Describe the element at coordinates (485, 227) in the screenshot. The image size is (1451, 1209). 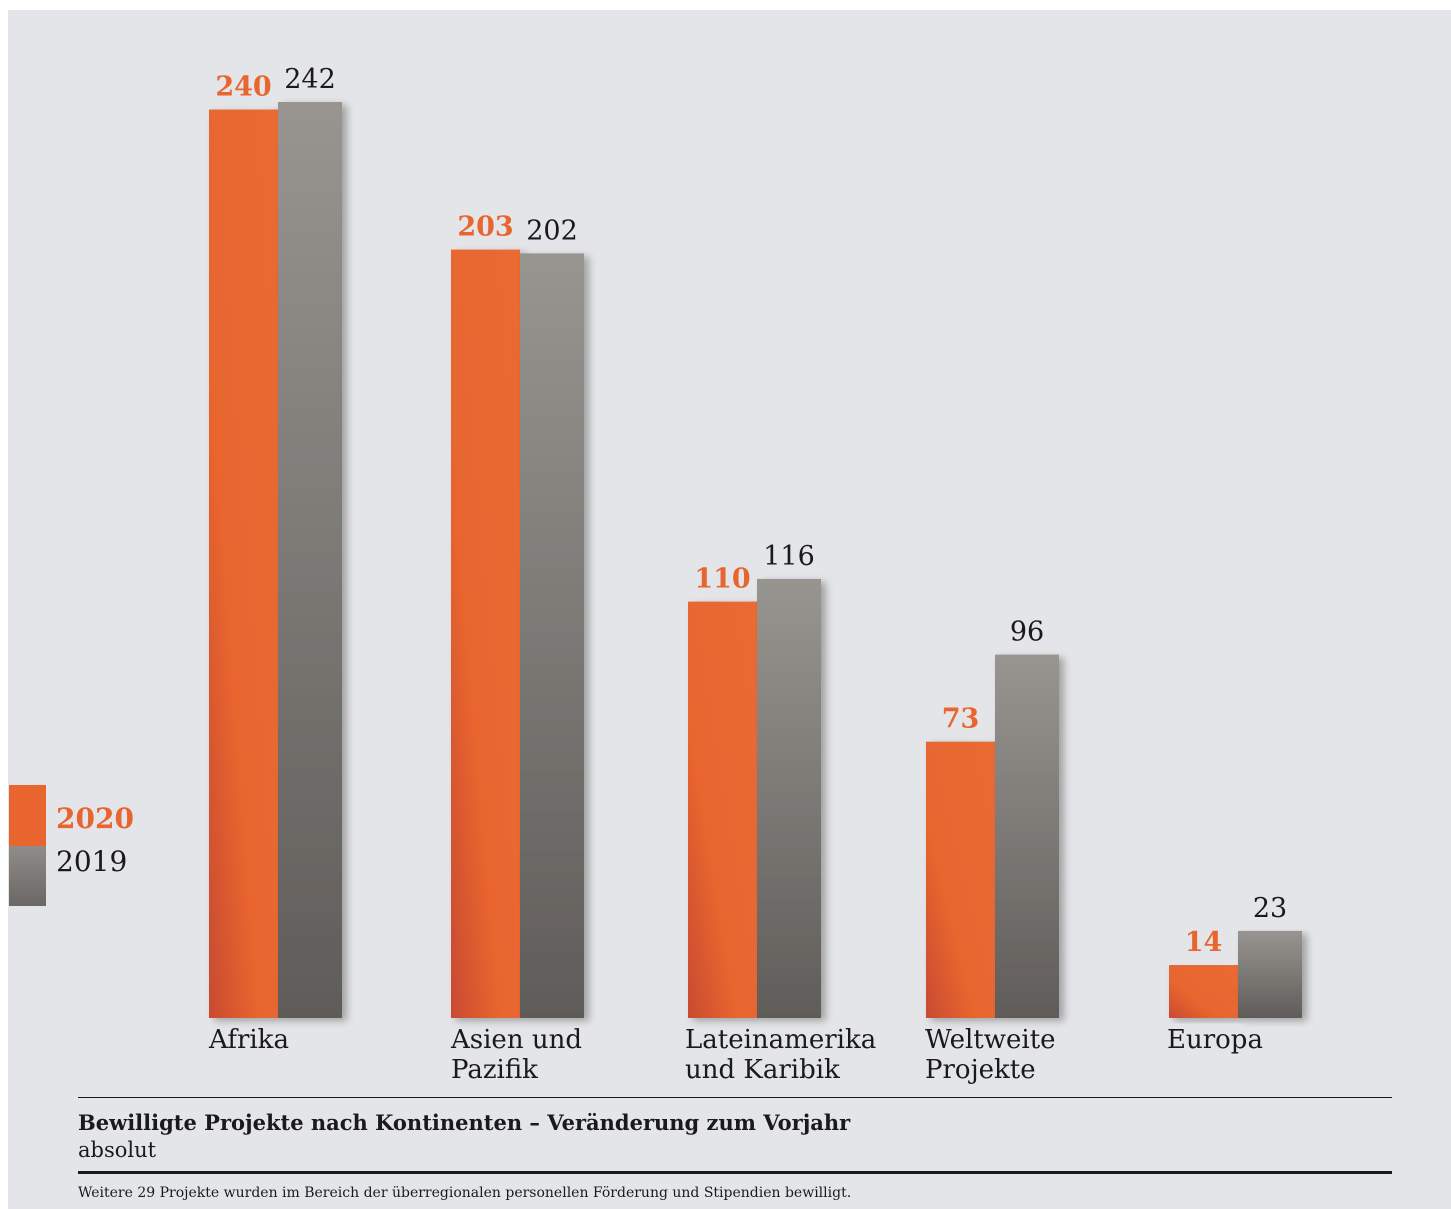
I see `data-label-2020-1: 203` at that location.